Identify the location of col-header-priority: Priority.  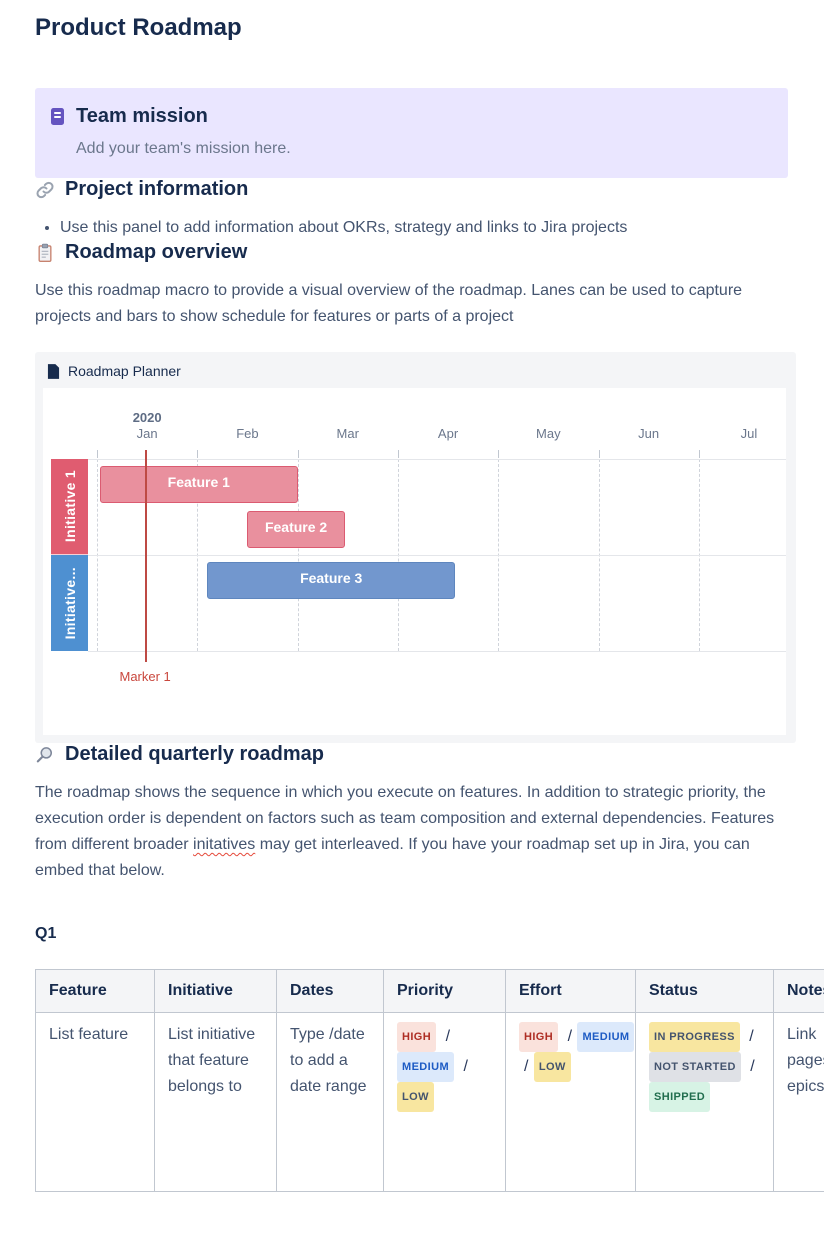
(445, 991).